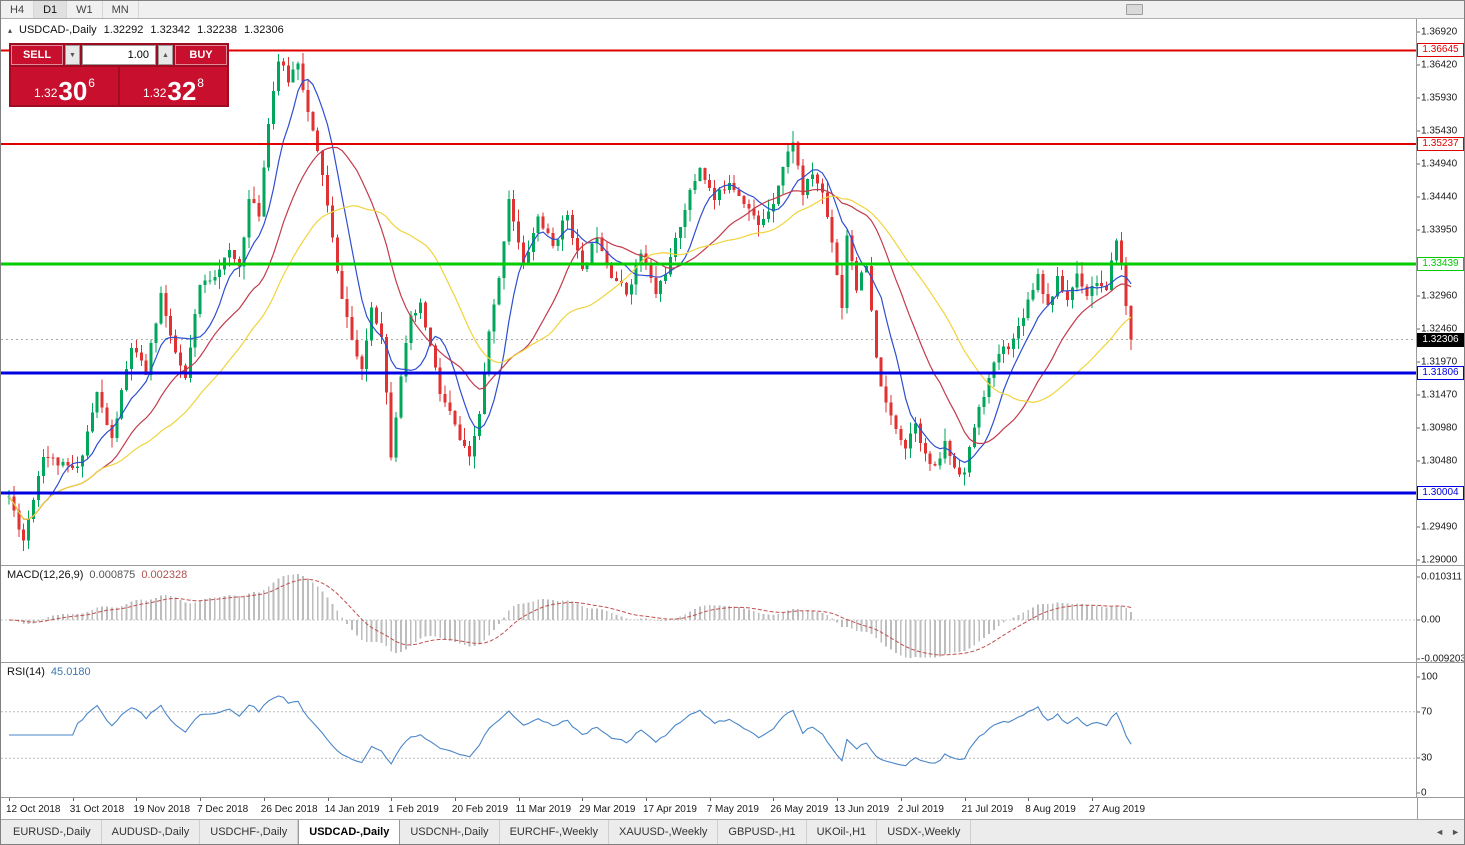  I want to click on date-label: 26 May 2019, so click(799, 809).